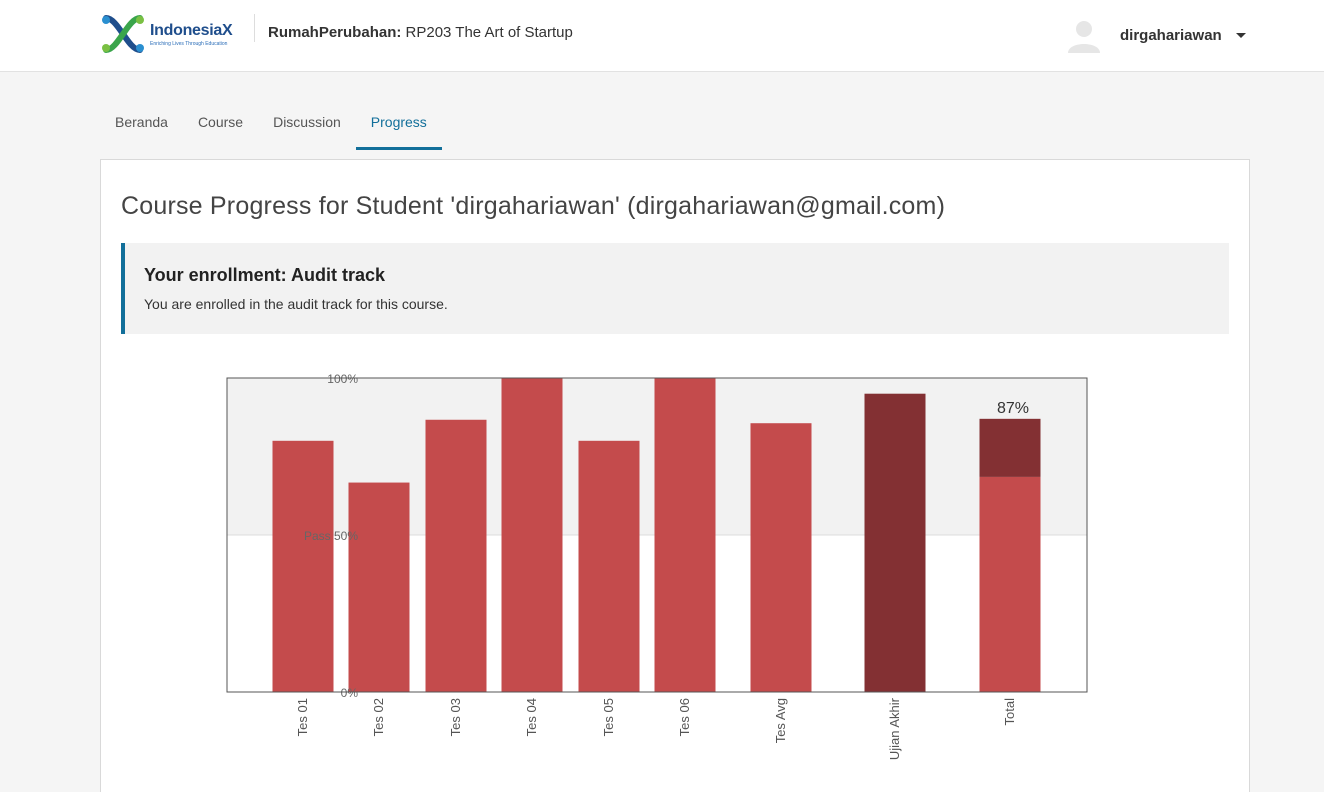  I want to click on x-tick-label: Ujian Akhir, so click(894, 728).